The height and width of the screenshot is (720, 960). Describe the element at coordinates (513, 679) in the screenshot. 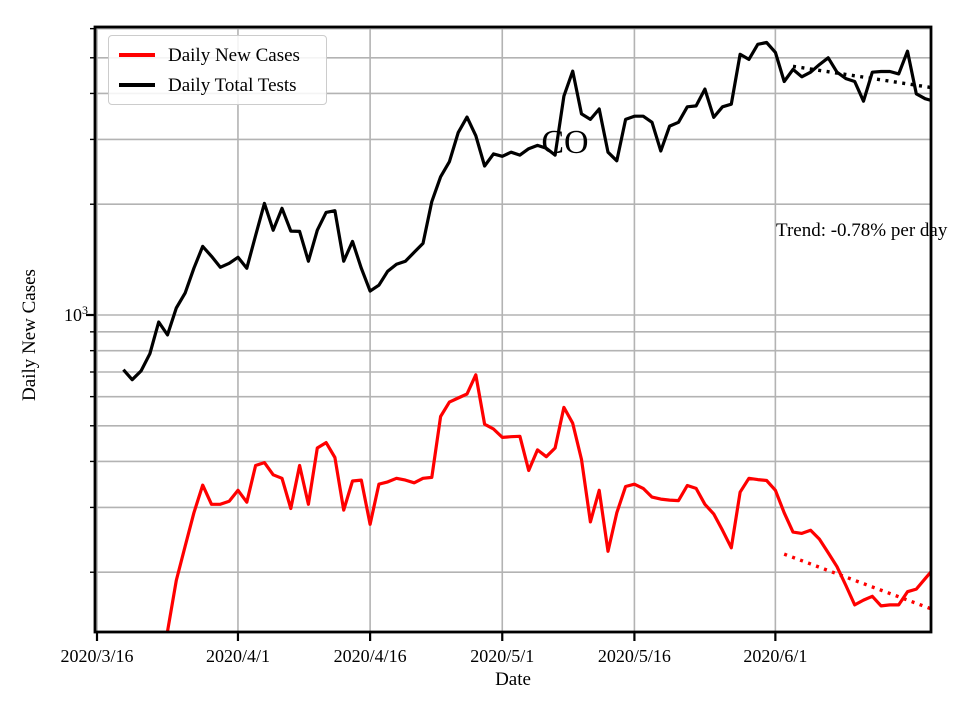

I see `x-axis-label: Date` at that location.